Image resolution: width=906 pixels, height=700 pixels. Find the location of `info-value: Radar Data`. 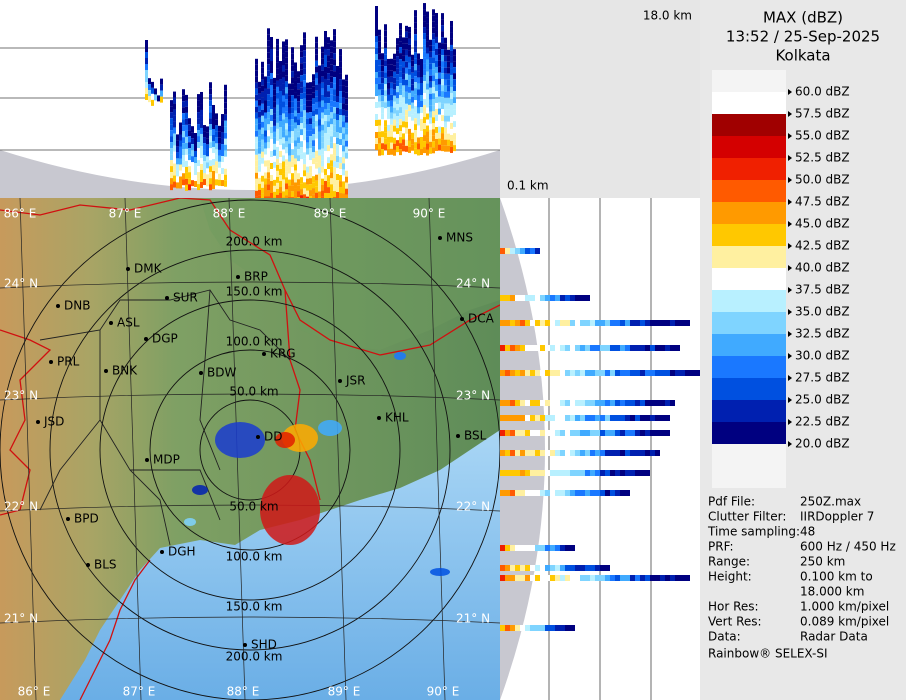

info-value: Radar Data is located at coordinates (834, 637).